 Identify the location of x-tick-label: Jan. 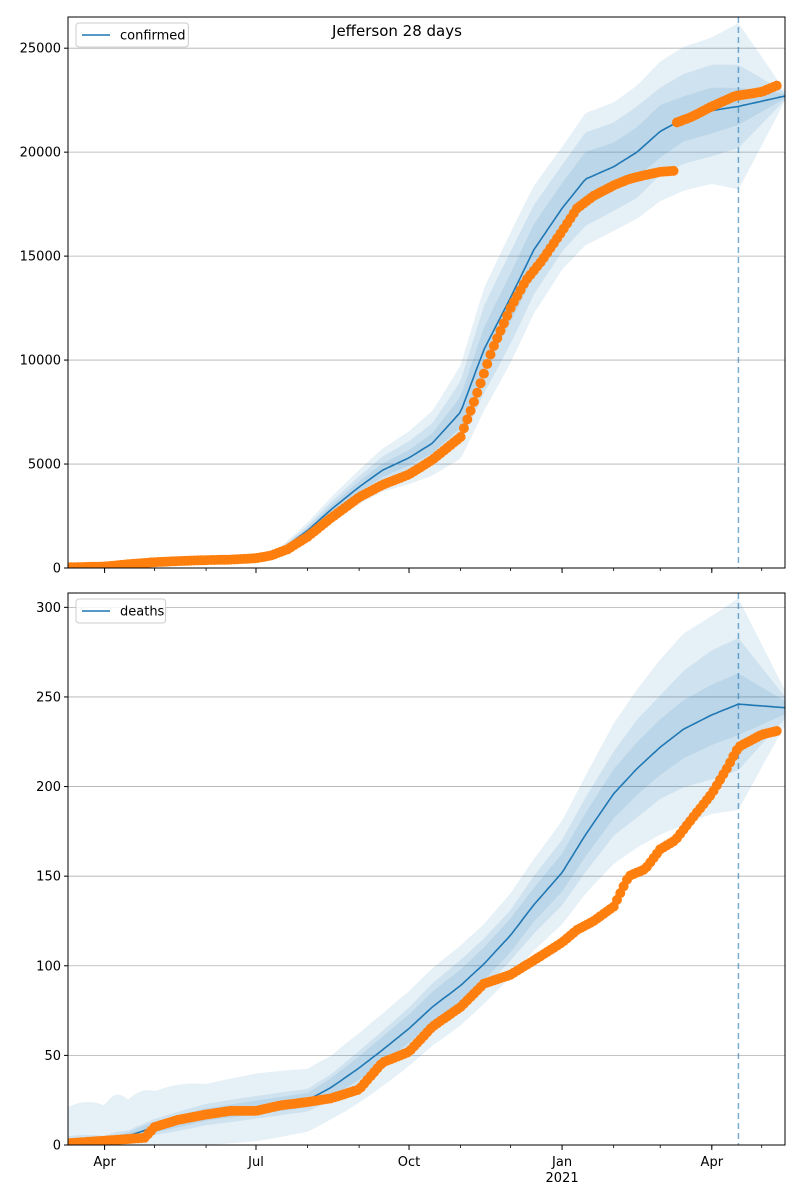
(561, 1162).